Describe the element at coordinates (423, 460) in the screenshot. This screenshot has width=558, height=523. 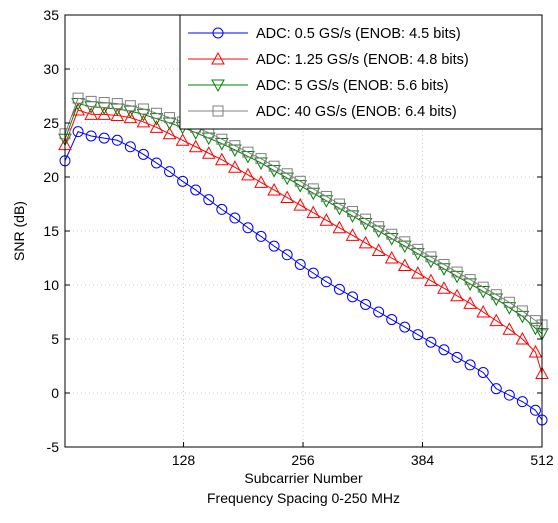
I see `x-tick-label: 384` at that location.